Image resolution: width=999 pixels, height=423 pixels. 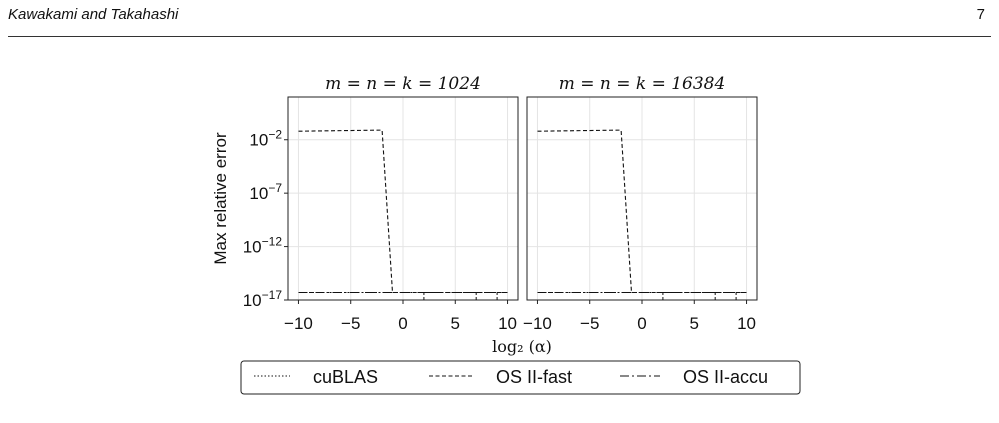 What do you see at coordinates (263, 299) in the screenshot?
I see `y-tick-label: 10⁻¹⁷` at bounding box center [263, 299].